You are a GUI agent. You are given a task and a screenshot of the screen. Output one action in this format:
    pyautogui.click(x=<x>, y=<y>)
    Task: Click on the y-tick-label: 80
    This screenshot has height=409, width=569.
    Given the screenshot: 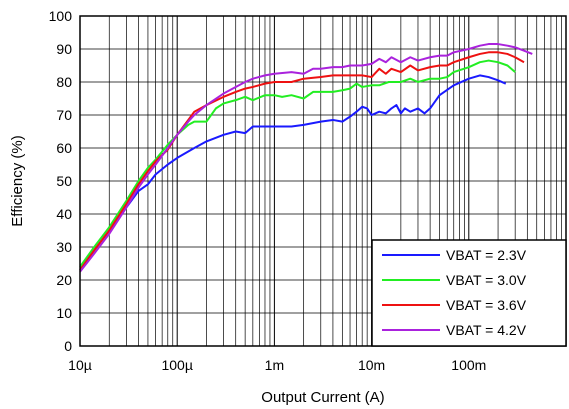 What is the action you would take?
    pyautogui.click(x=64, y=82)
    